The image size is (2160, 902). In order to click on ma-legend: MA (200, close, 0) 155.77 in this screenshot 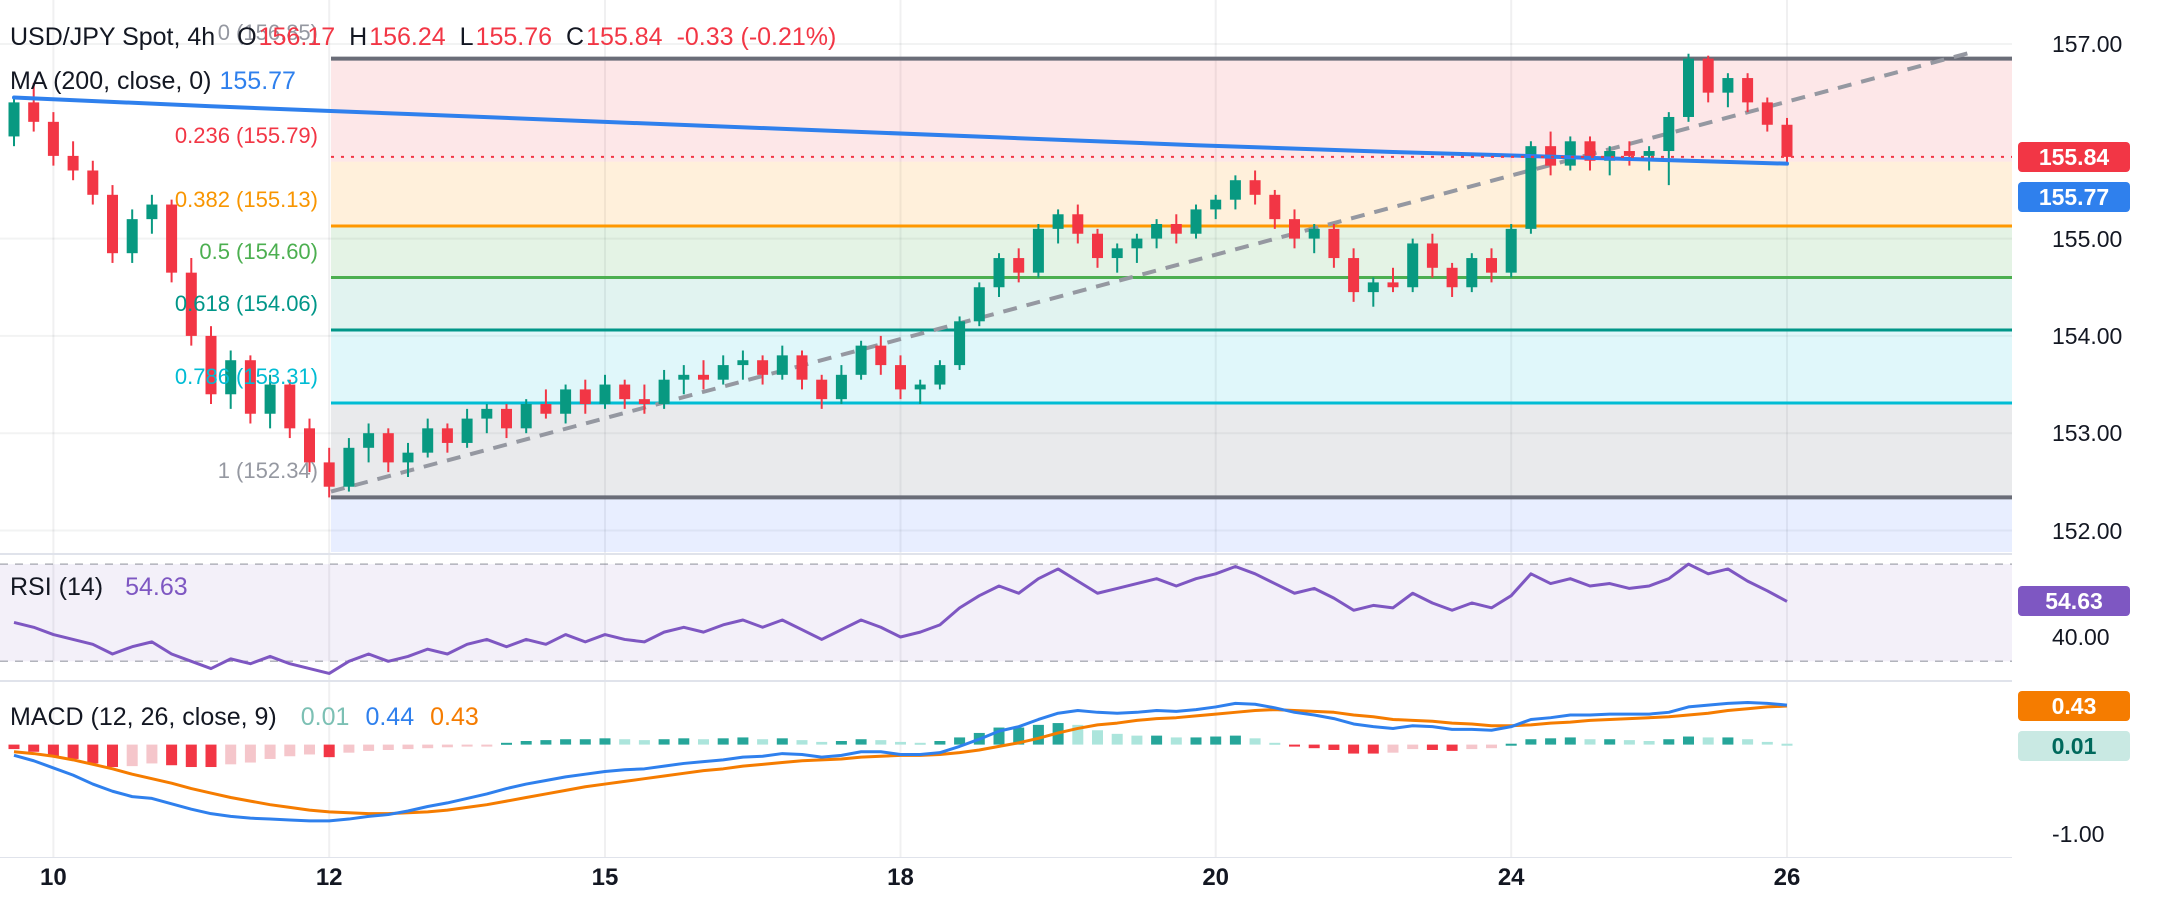, I will do `click(153, 81)`.